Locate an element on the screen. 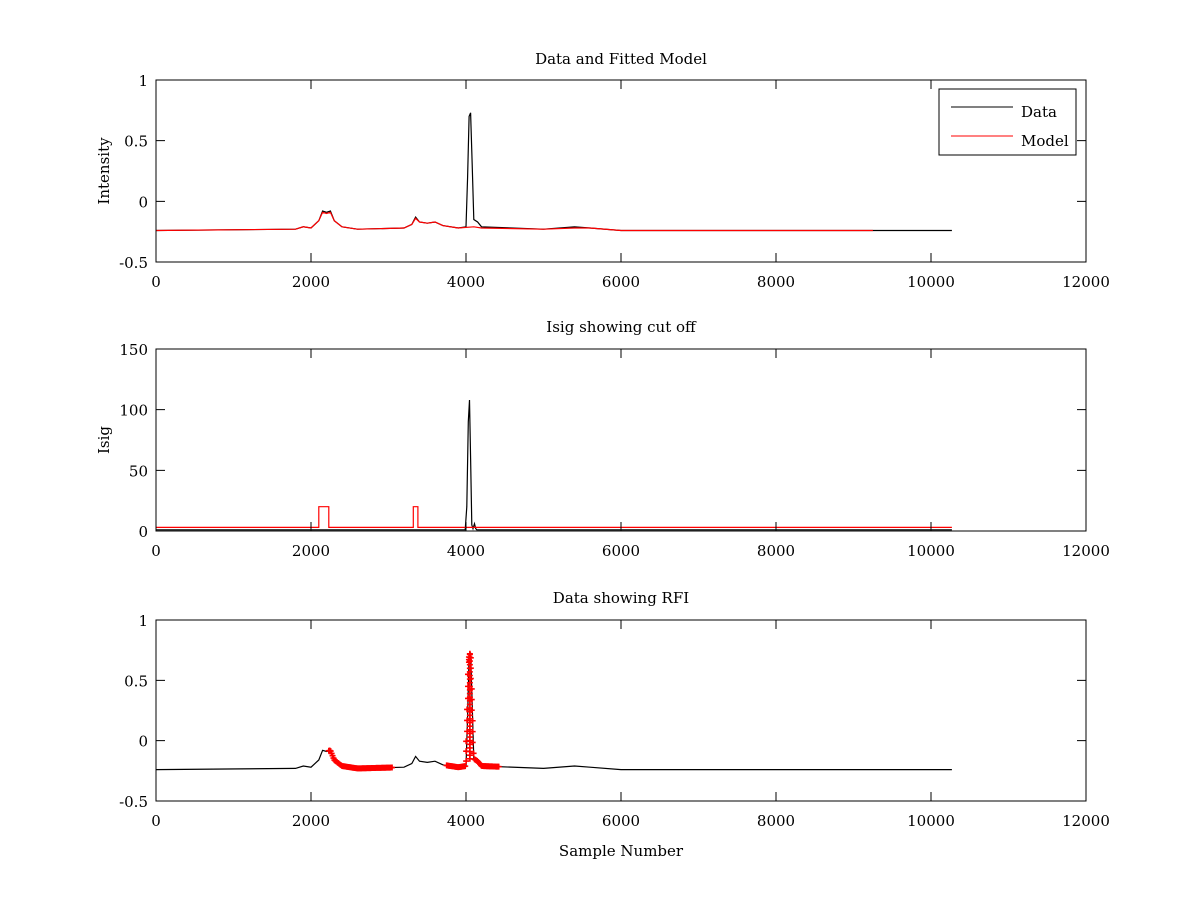 This screenshot has width=1200, height=900. series-model is located at coordinates (514, 221).